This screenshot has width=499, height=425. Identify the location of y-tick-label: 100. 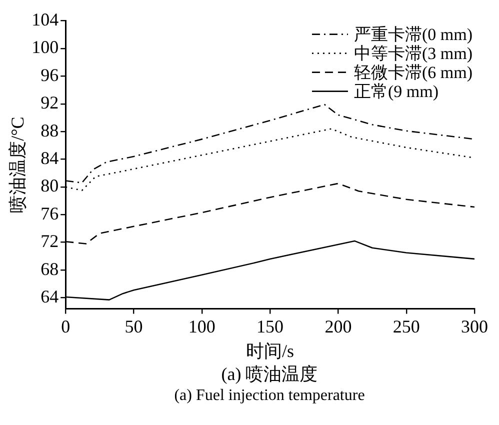
(45, 47).